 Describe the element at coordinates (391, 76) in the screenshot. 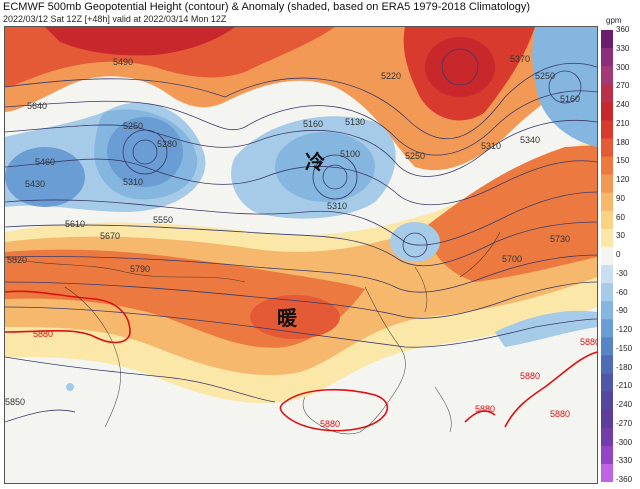

I see `contour-label: 5220` at that location.